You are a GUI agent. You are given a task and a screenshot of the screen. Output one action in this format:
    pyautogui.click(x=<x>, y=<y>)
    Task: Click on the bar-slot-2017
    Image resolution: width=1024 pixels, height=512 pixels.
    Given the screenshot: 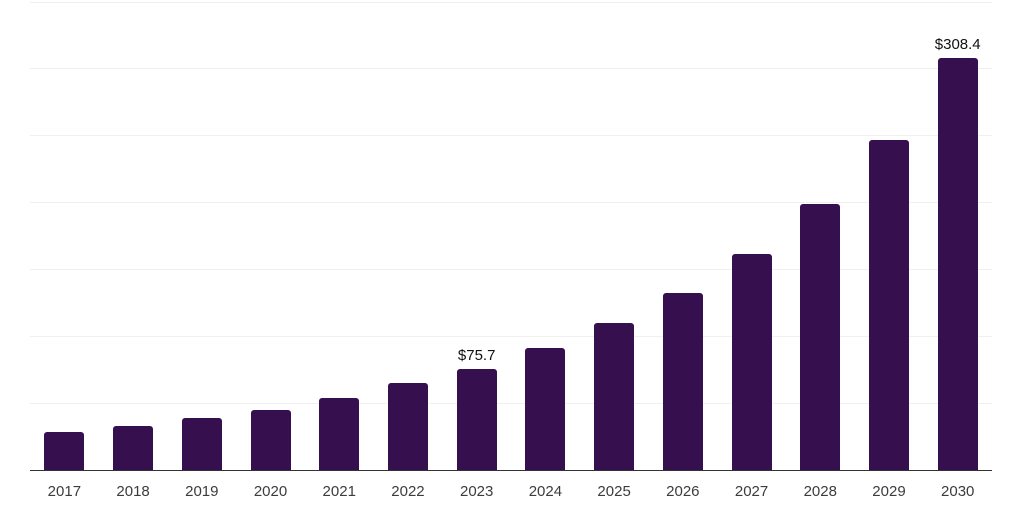 What is the action you would take?
    pyautogui.click(x=64, y=236)
    